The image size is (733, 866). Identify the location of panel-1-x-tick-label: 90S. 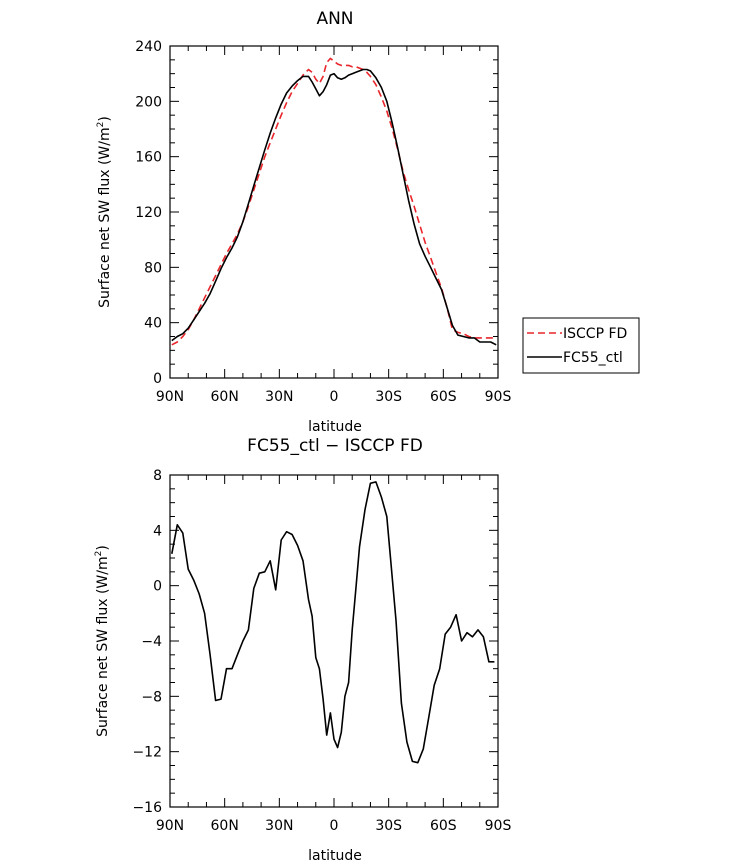
(498, 397).